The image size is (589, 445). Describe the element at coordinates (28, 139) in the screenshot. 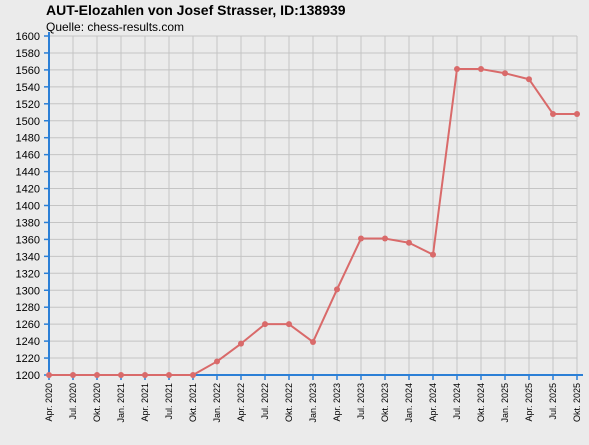

I see `y-tick-label: 1480` at that location.